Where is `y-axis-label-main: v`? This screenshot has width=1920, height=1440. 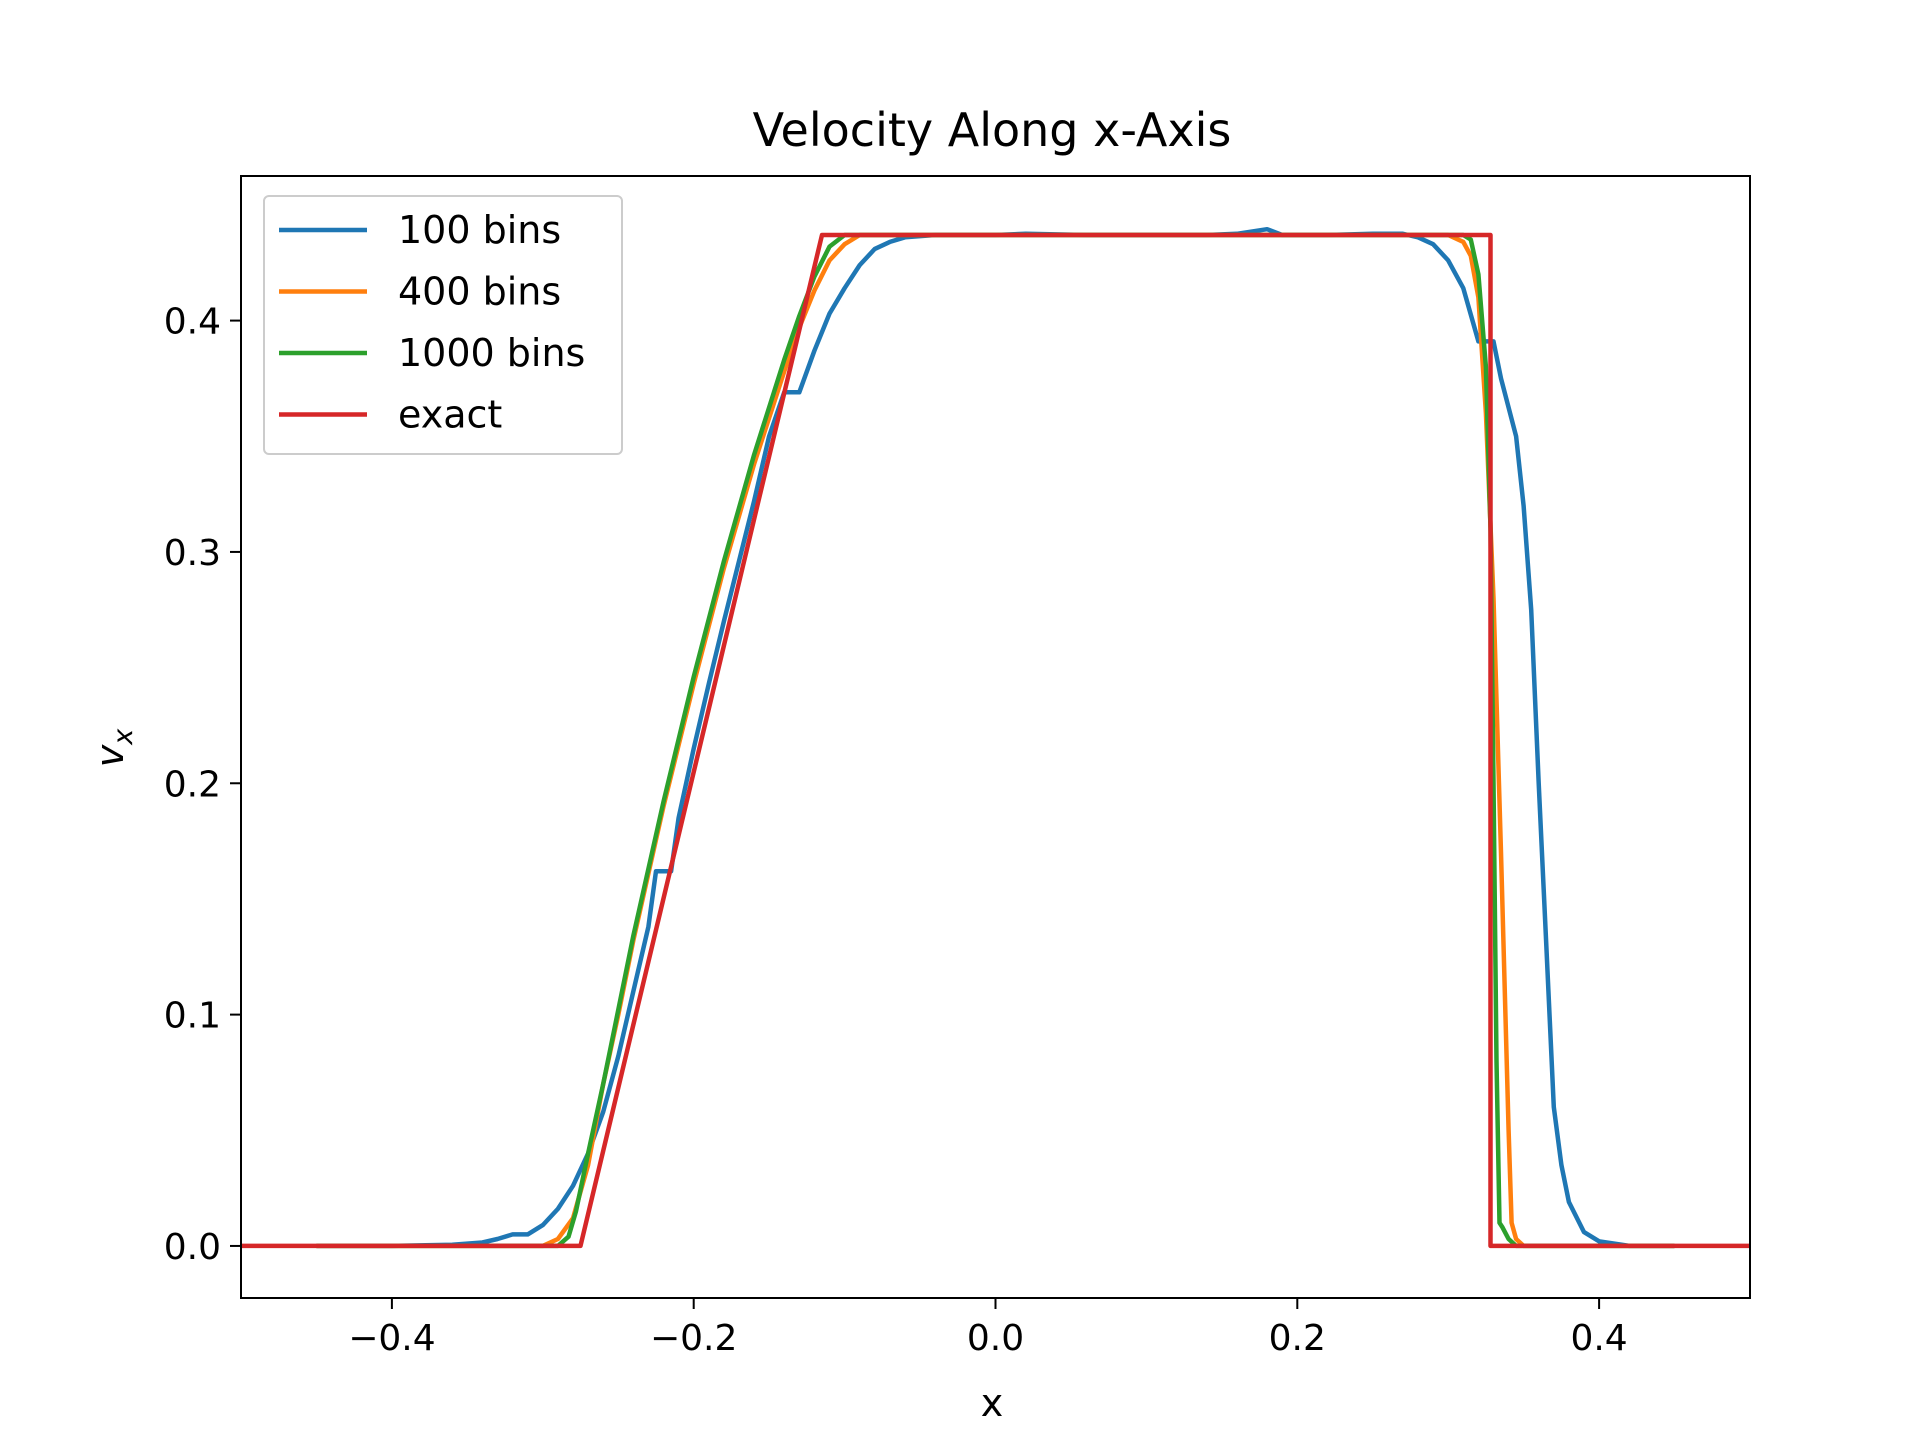 y-axis-label-main: v is located at coordinates (110, 755).